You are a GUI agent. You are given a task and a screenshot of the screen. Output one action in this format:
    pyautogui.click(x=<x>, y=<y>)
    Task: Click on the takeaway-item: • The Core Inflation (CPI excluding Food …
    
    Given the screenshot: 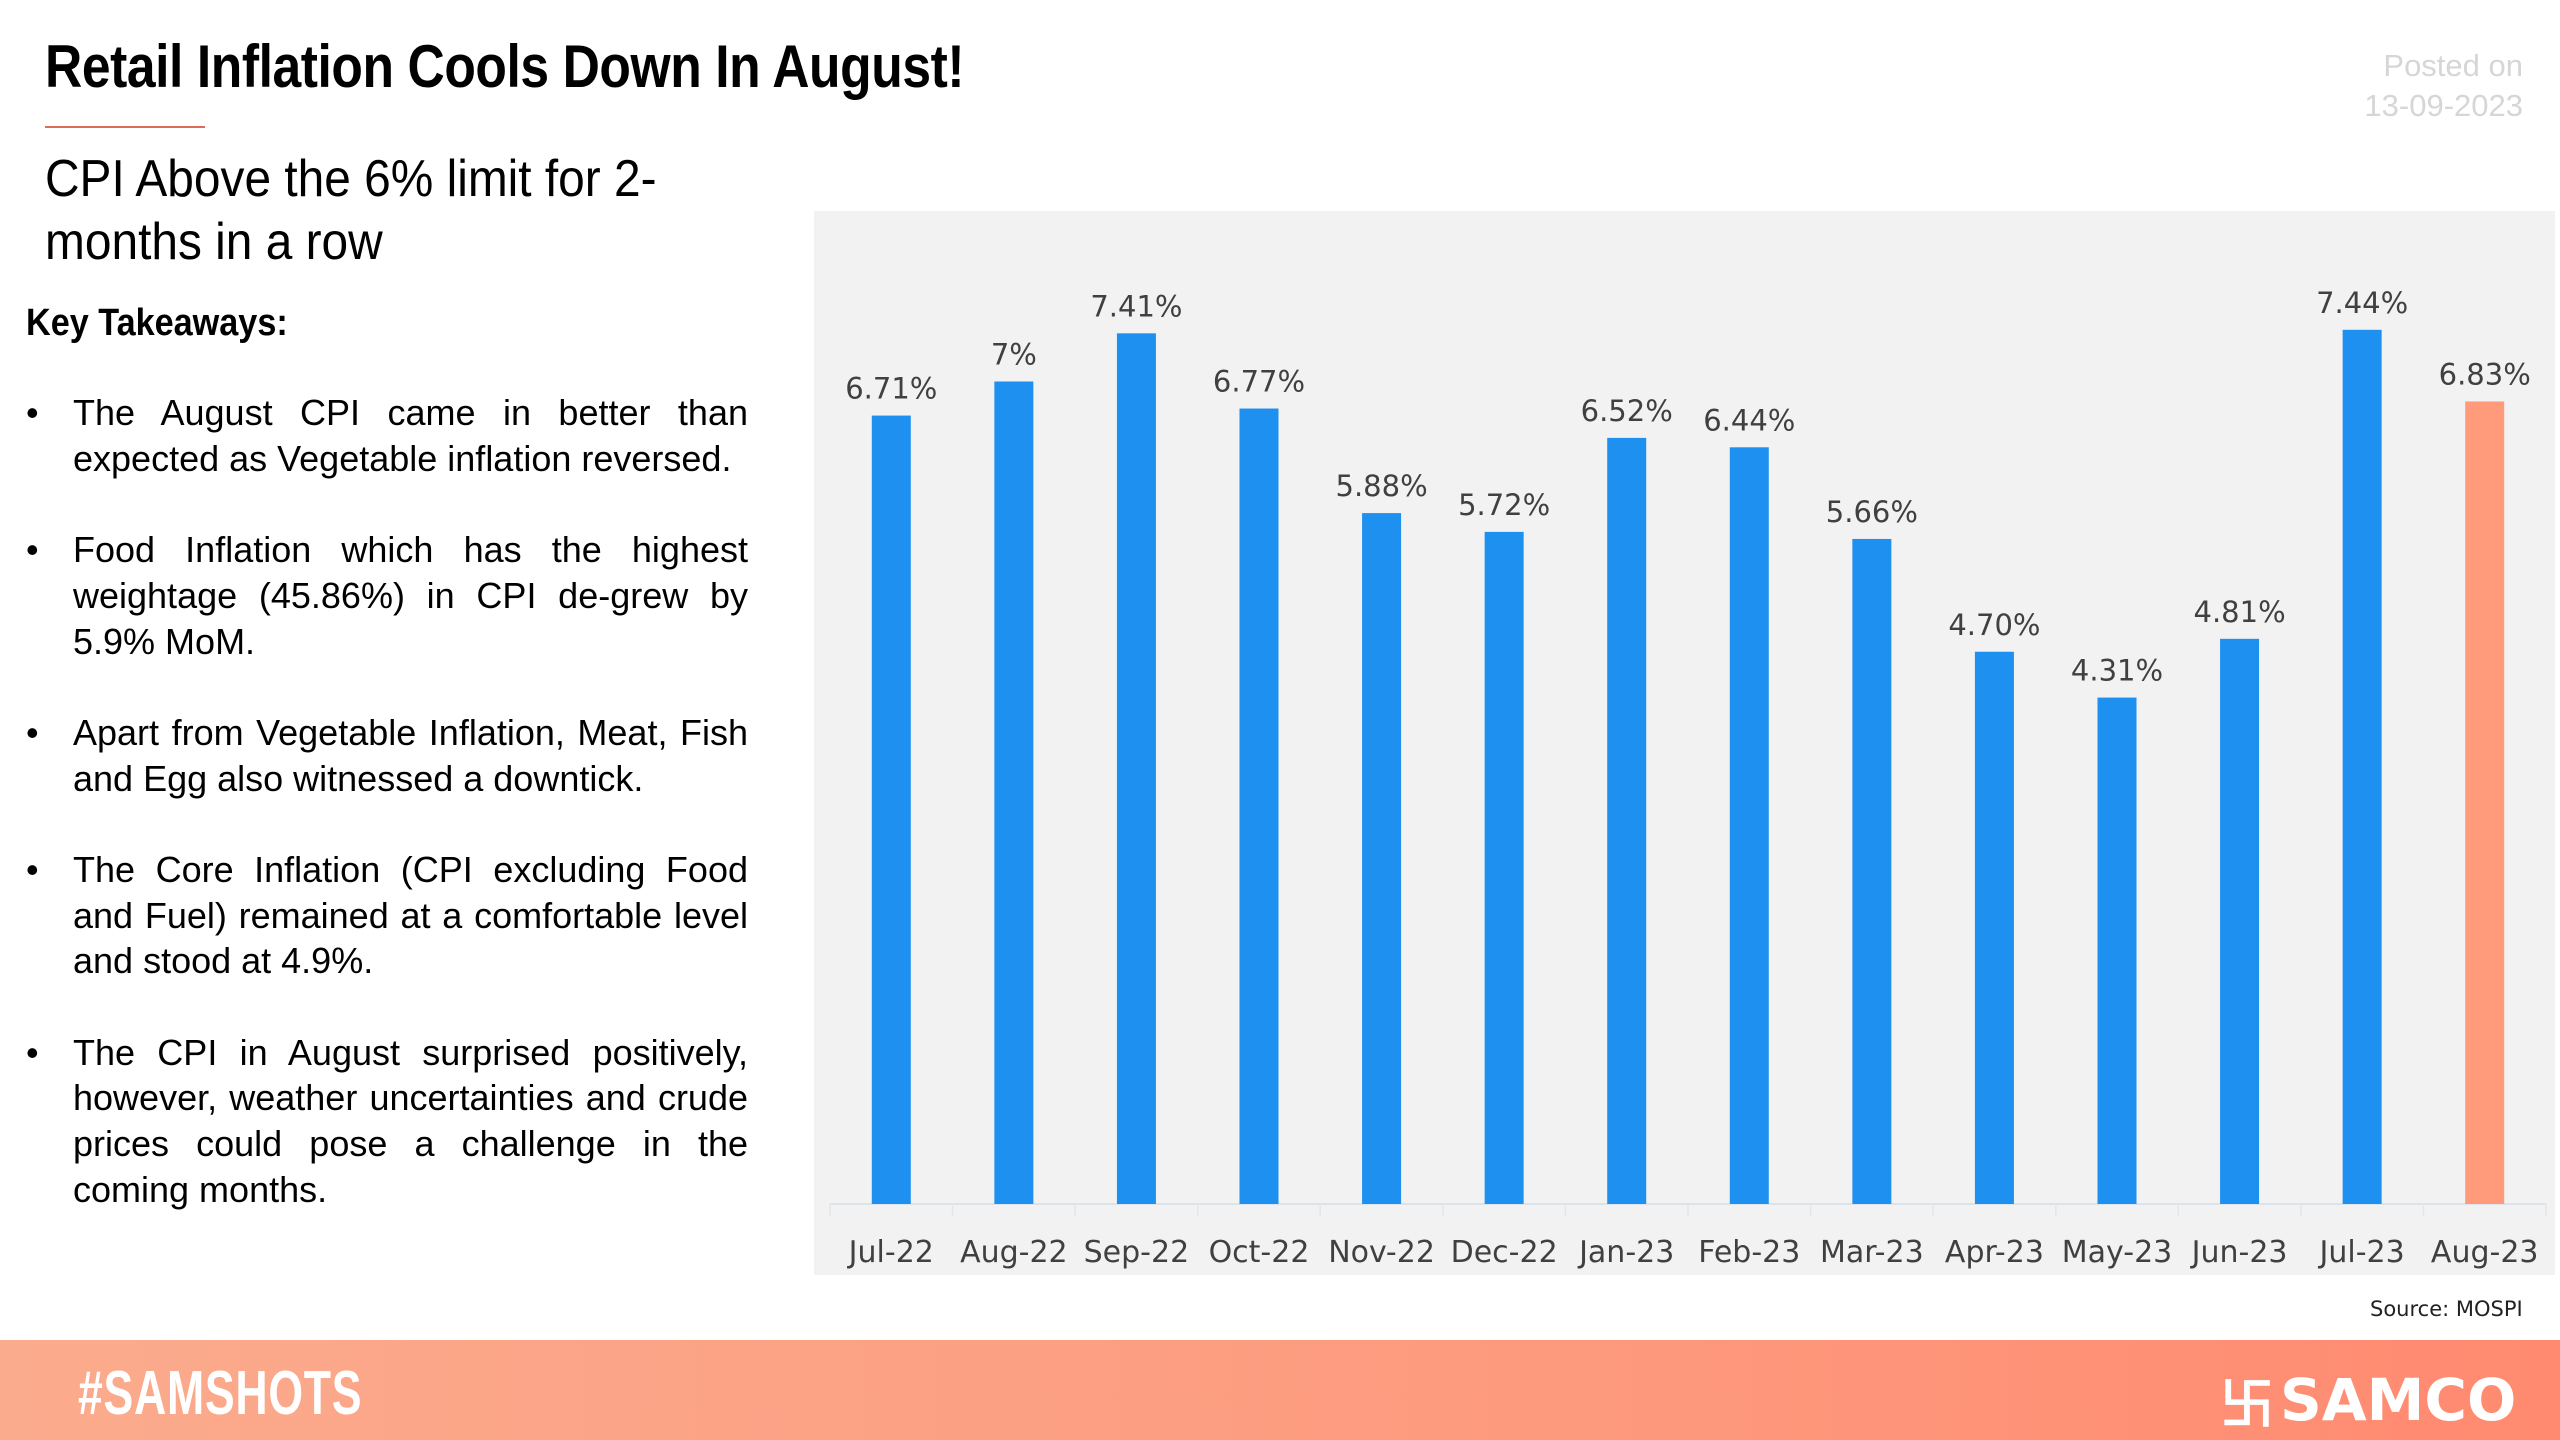 What is the action you would take?
    pyautogui.click(x=387, y=915)
    